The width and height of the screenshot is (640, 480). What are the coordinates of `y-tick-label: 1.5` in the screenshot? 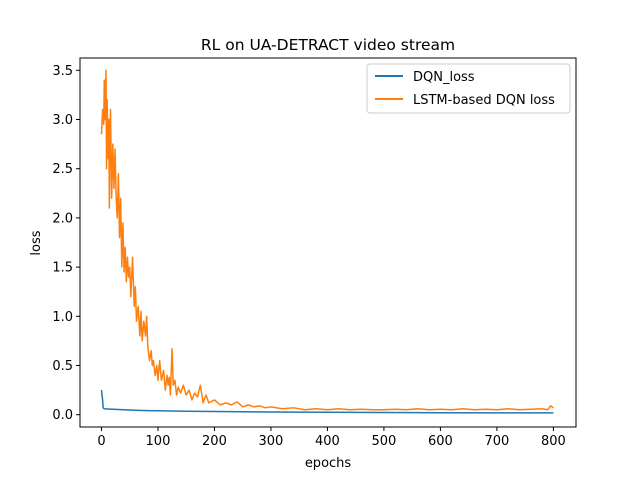 It's located at (62, 268).